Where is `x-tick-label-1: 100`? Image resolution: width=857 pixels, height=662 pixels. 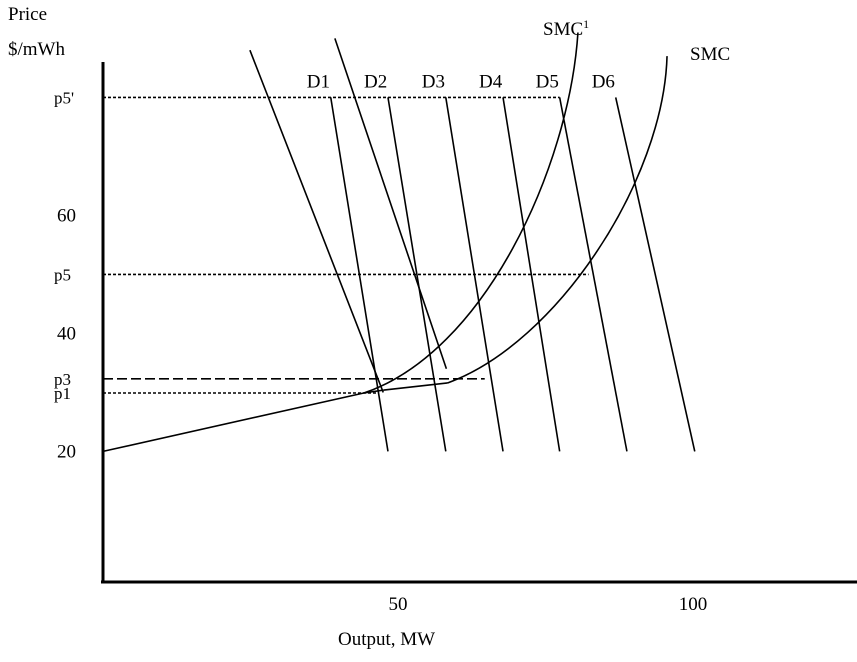
x-tick-label-1: 100 is located at coordinates (693, 604).